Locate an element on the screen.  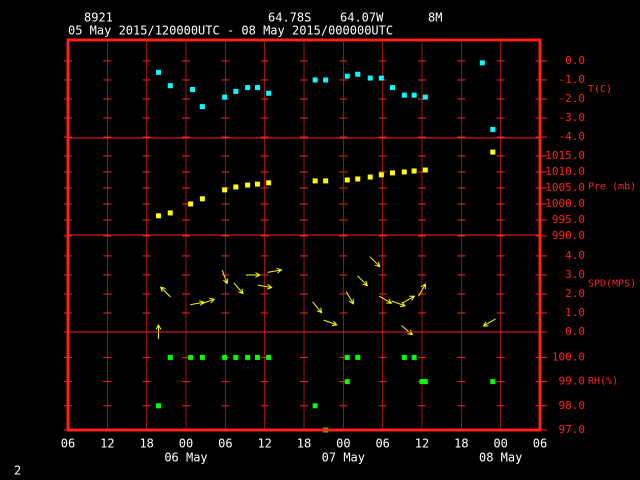
y-tick-label: 100.0 is located at coordinates (568, 356).